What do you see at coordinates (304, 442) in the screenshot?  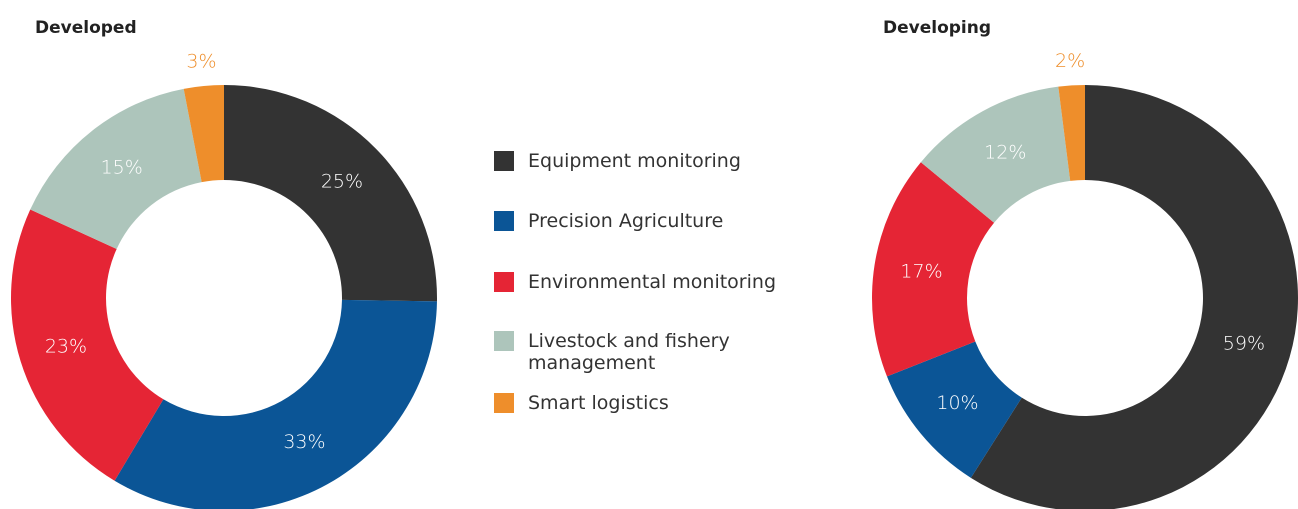 I see `data-label: 33%` at bounding box center [304, 442].